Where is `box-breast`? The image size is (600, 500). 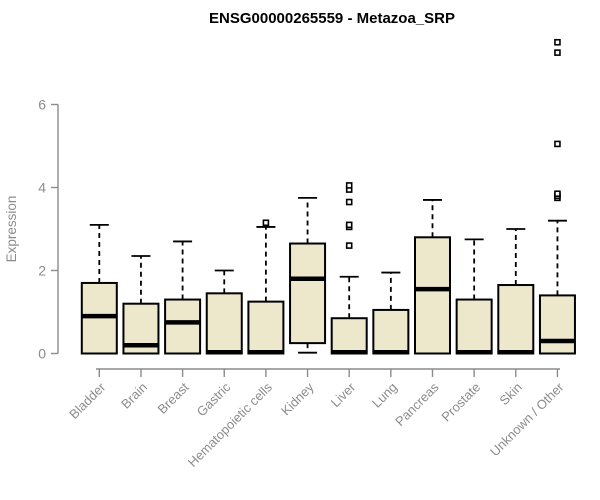 box-breast is located at coordinates (183, 326).